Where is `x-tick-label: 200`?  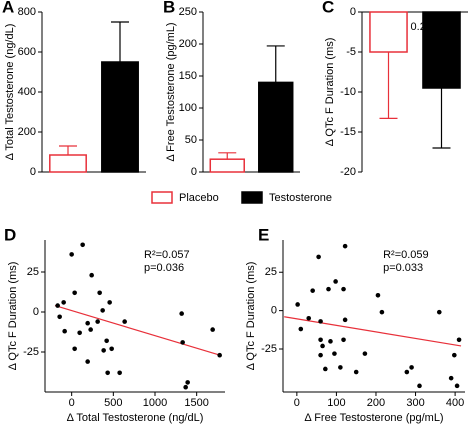 x-tick-label: 200 is located at coordinates (376, 403).